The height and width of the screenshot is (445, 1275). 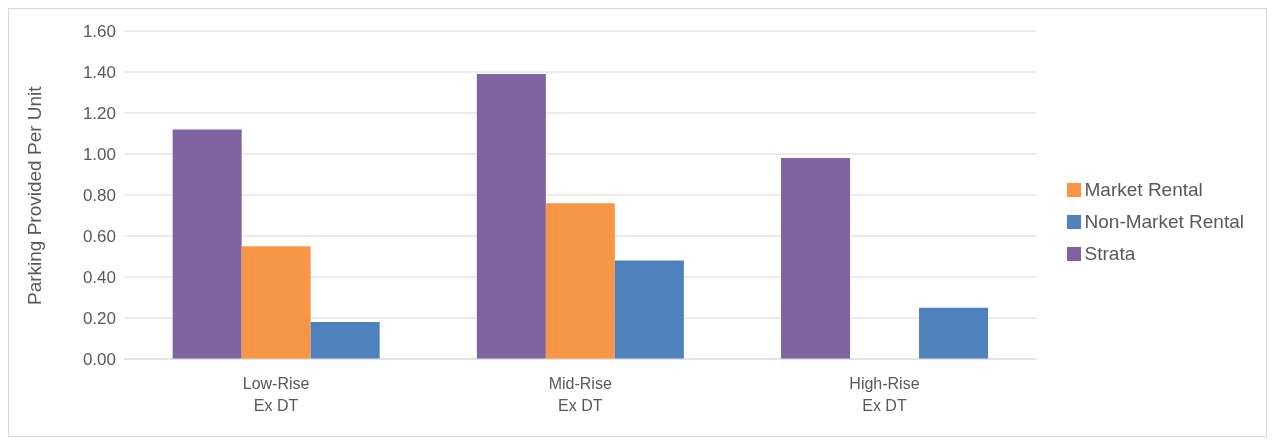 What do you see at coordinates (99, 237) in the screenshot?
I see `y-tick-label: 0.60` at bounding box center [99, 237].